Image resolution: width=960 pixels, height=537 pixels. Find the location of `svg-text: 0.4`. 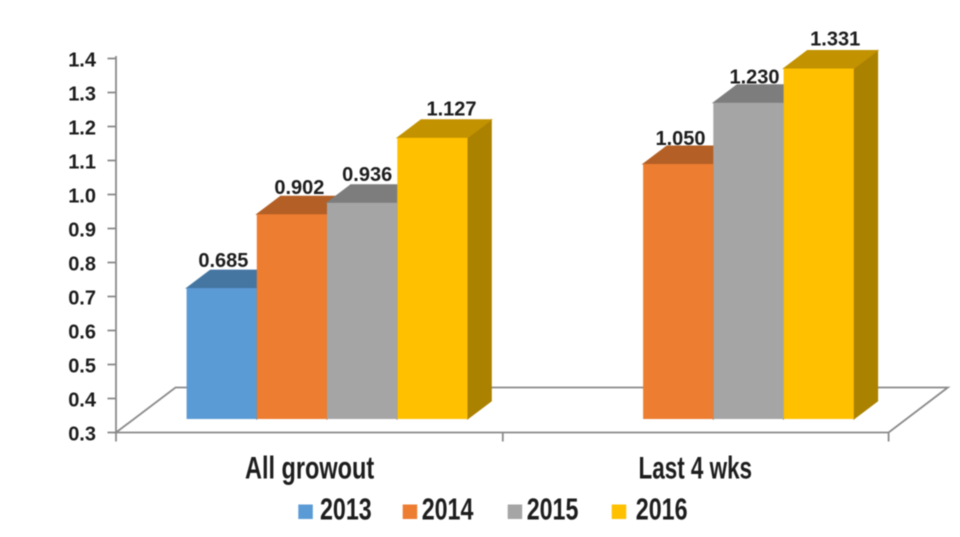

svg-text: 0.4 is located at coordinates (82, 401).